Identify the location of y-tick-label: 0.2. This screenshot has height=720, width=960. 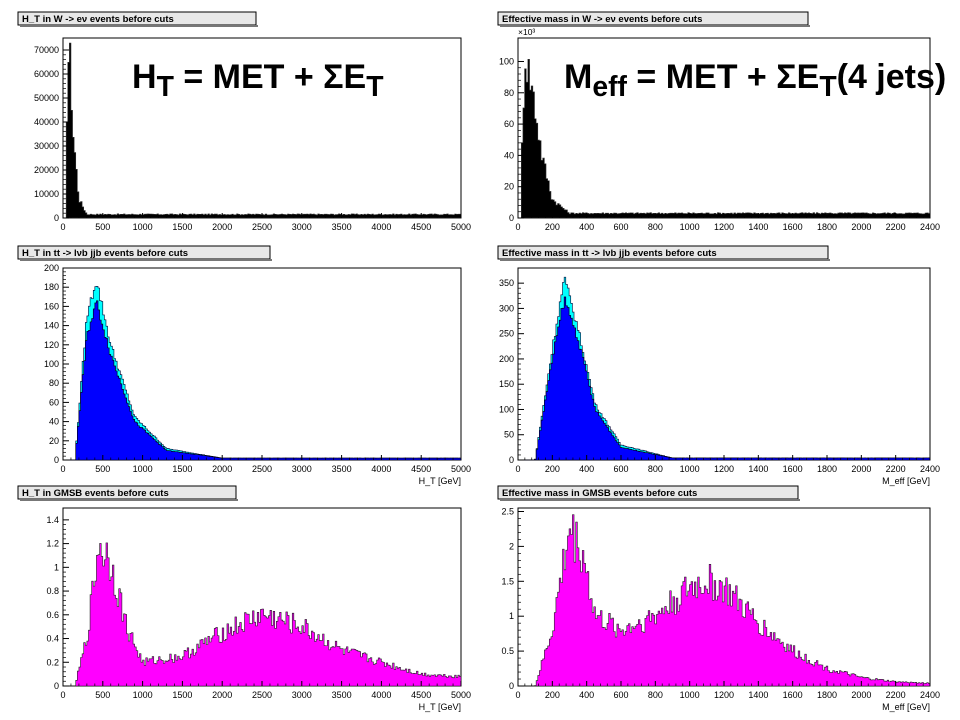
(52, 662).